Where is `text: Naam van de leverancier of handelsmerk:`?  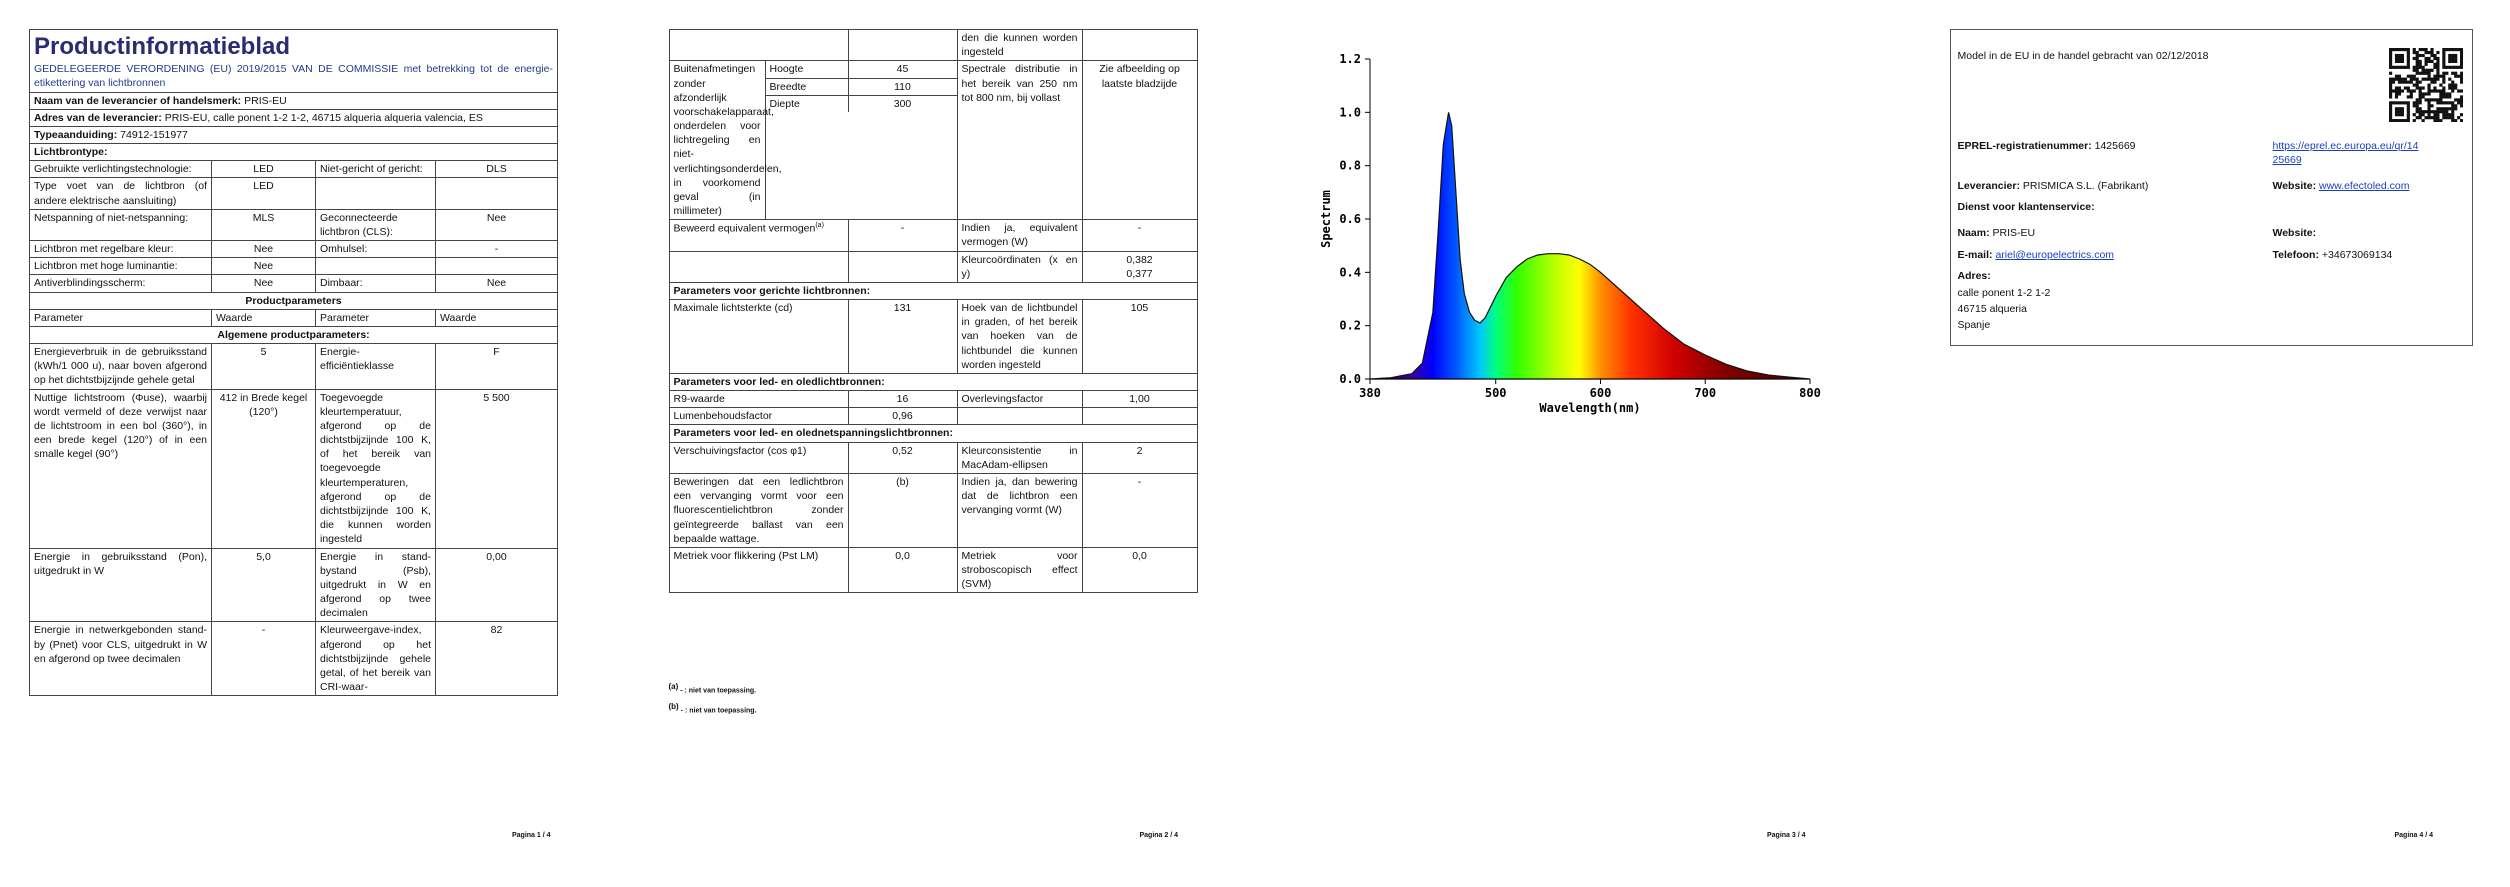 text: Naam van de leverancier of handelsmerk: is located at coordinates (138, 100).